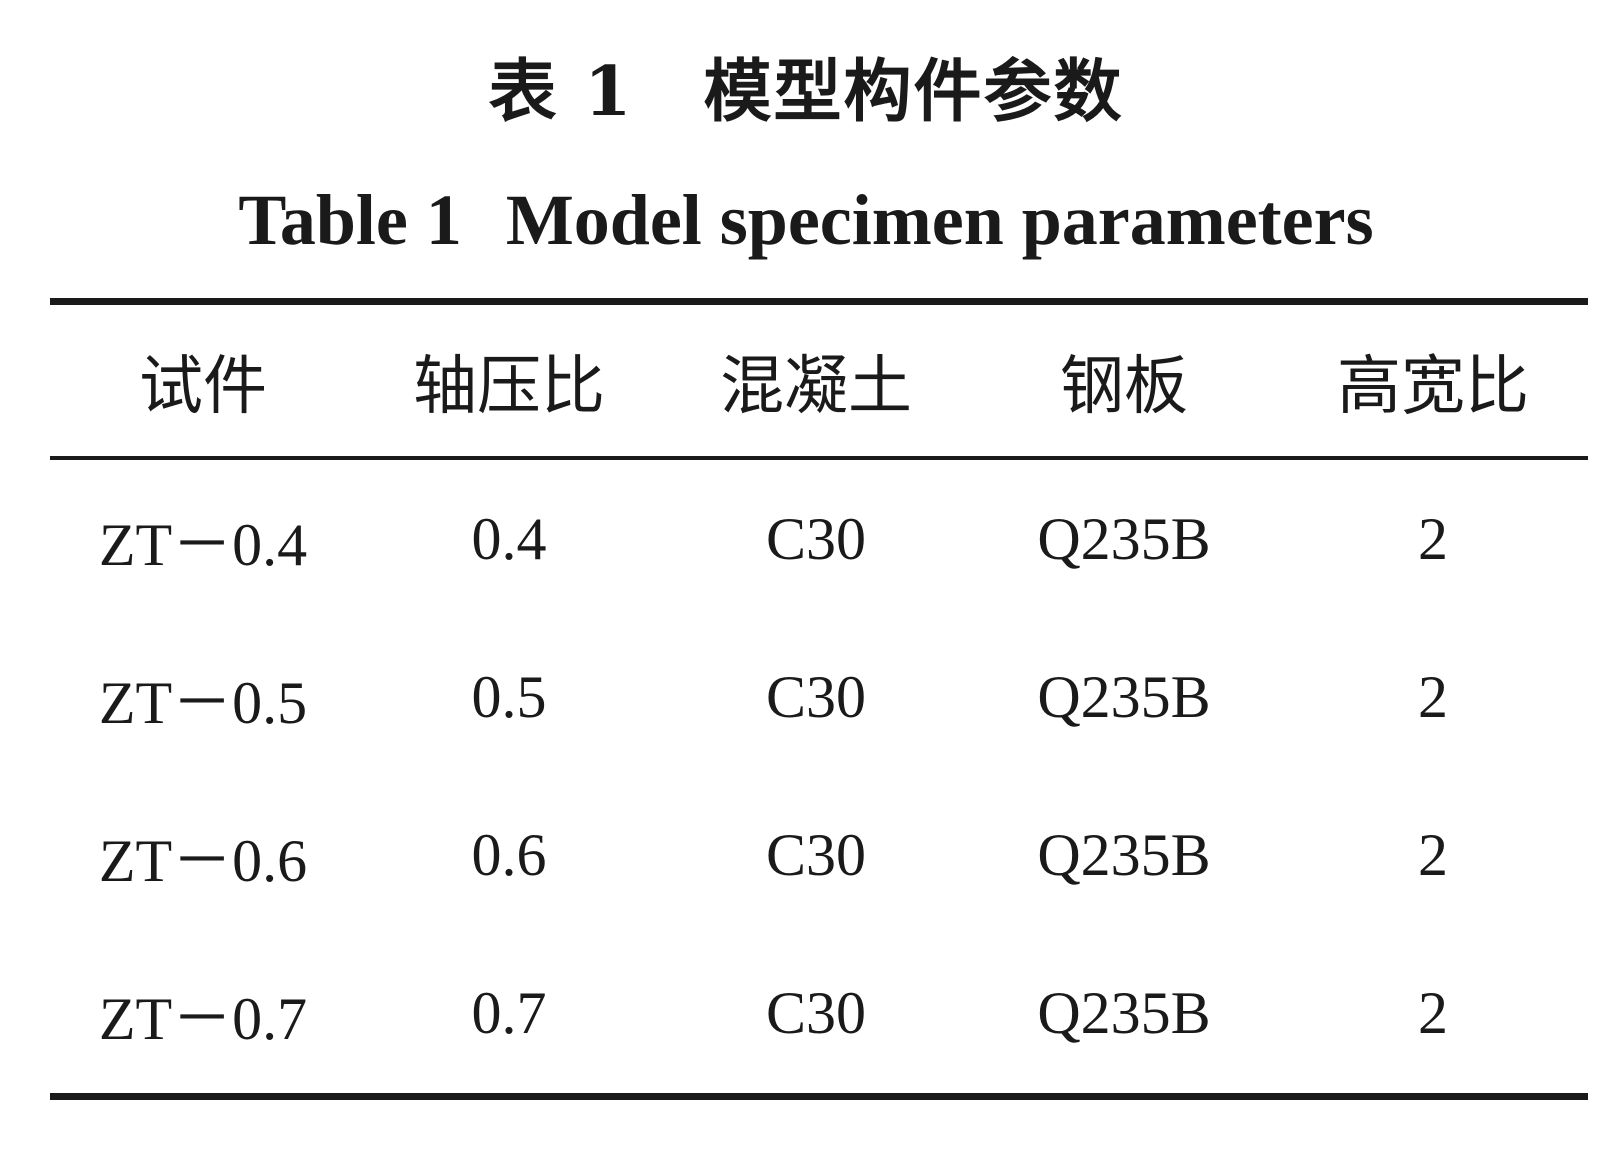 This screenshot has width=1612, height=1150. I want to click on header-aspect-ratio: 高宽比, so click(1433, 386).